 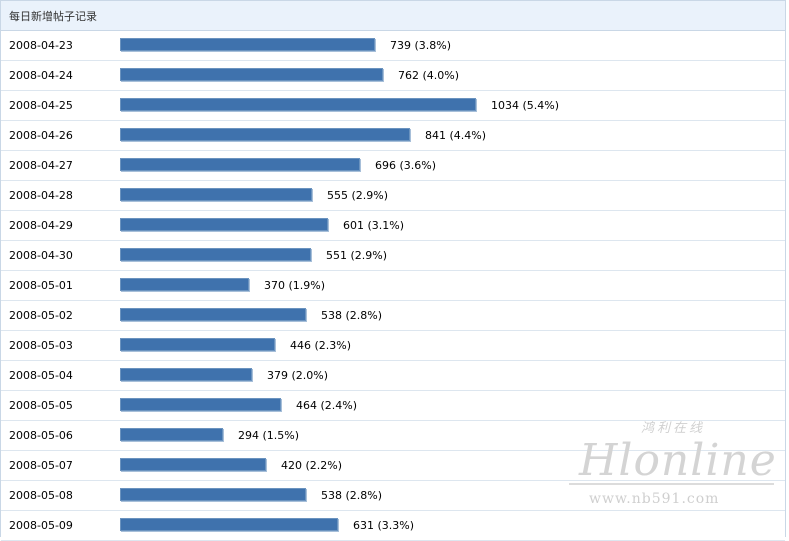 I want to click on value-label: 696 (3.6%), so click(x=406, y=165).